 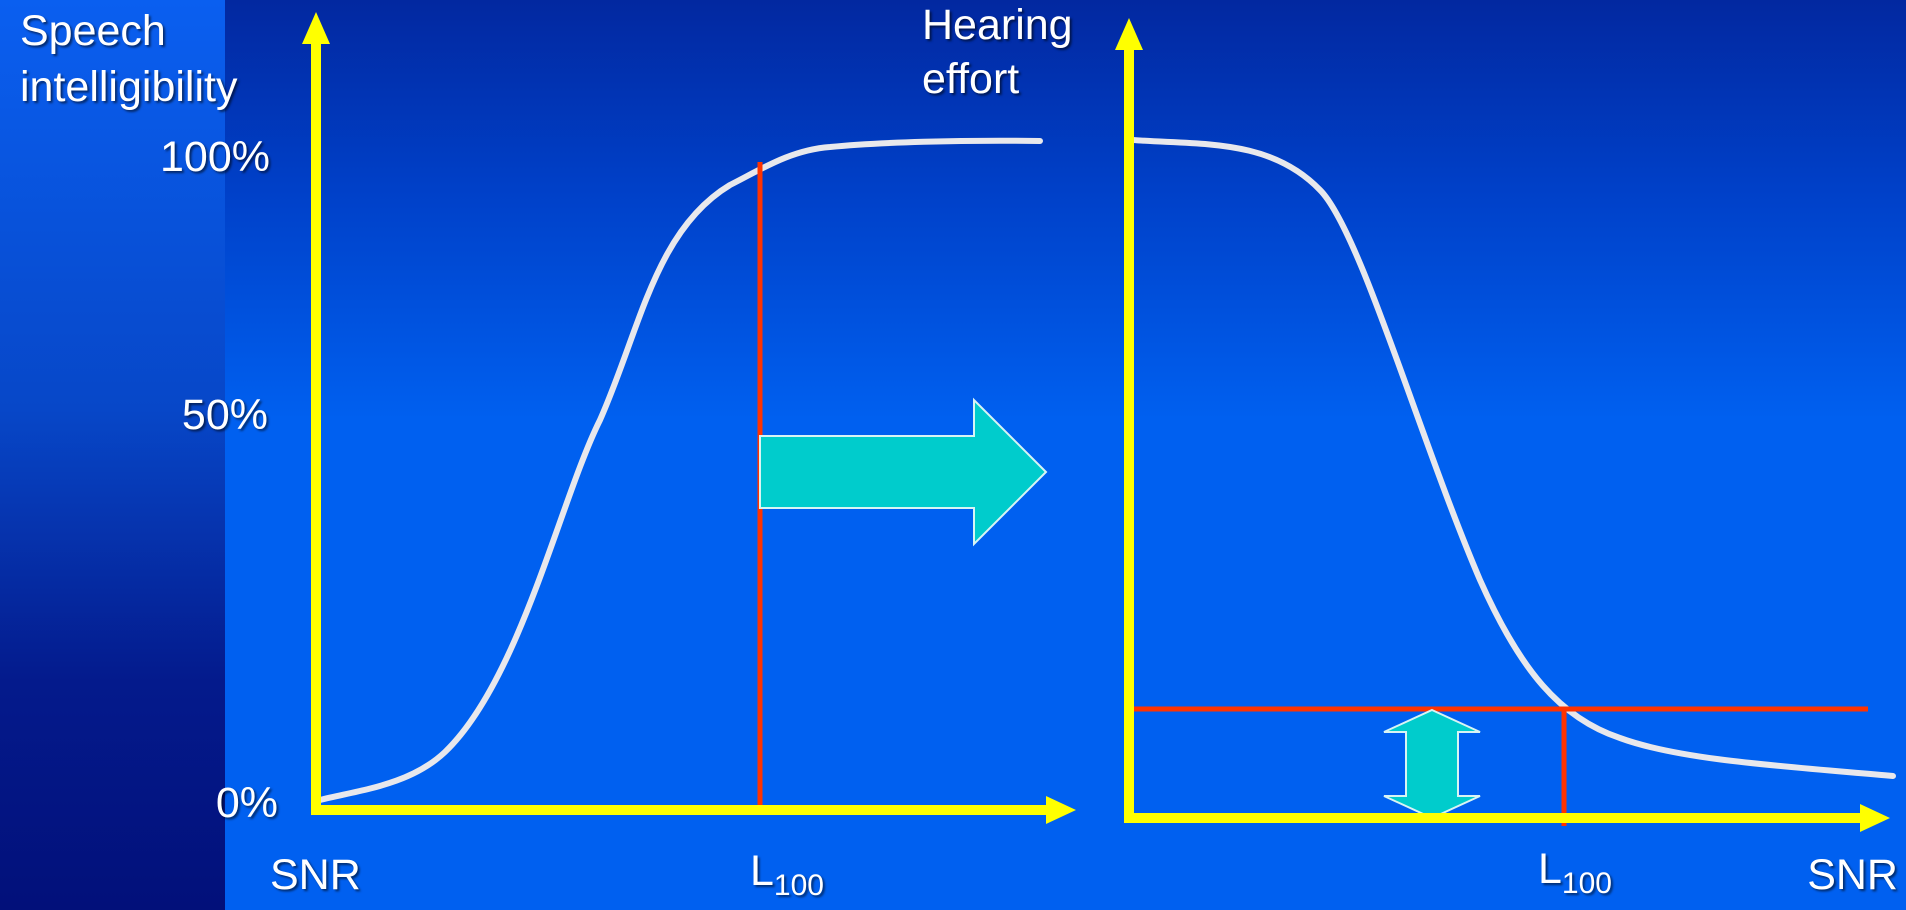 I want to click on right-x-axis-label: SNR, so click(x=1852, y=875).